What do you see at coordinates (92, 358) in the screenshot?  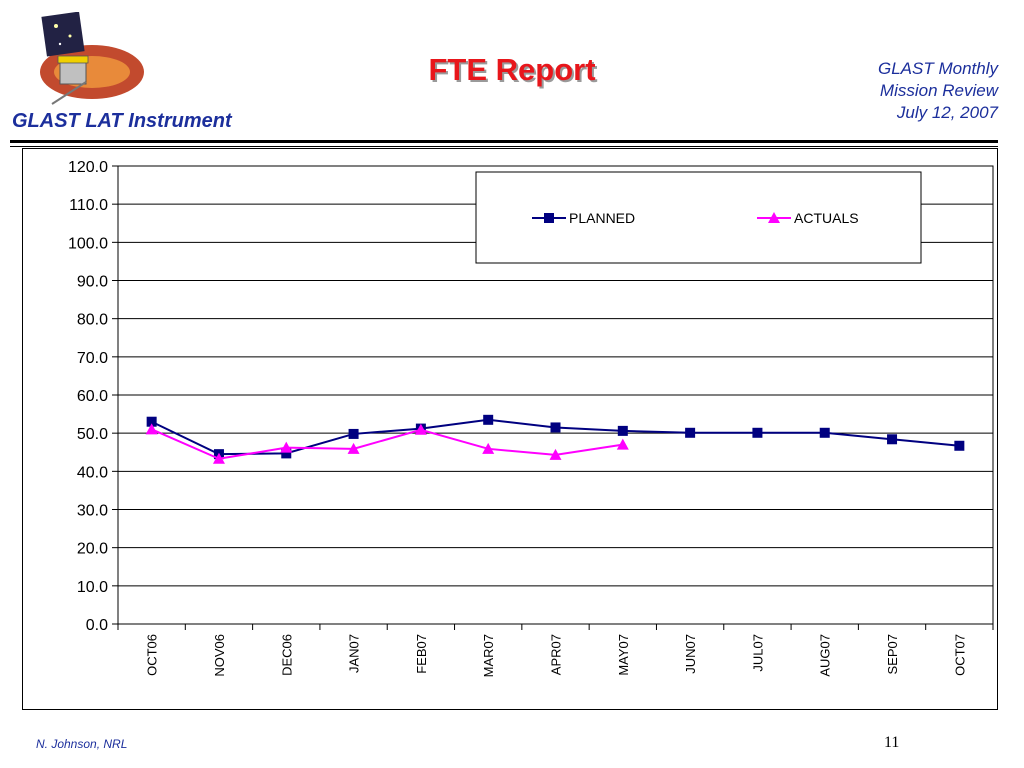 I see `y-tick-label: 70.0` at bounding box center [92, 358].